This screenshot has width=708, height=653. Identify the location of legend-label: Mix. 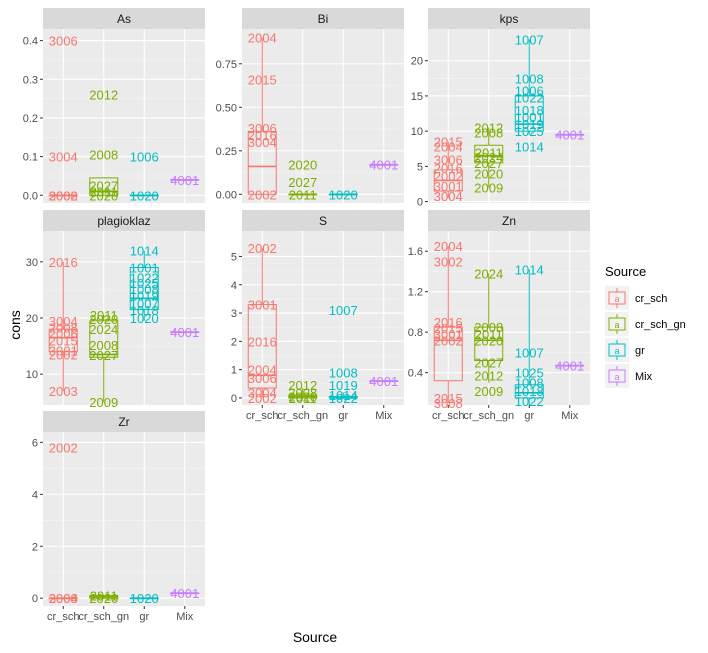
(644, 377).